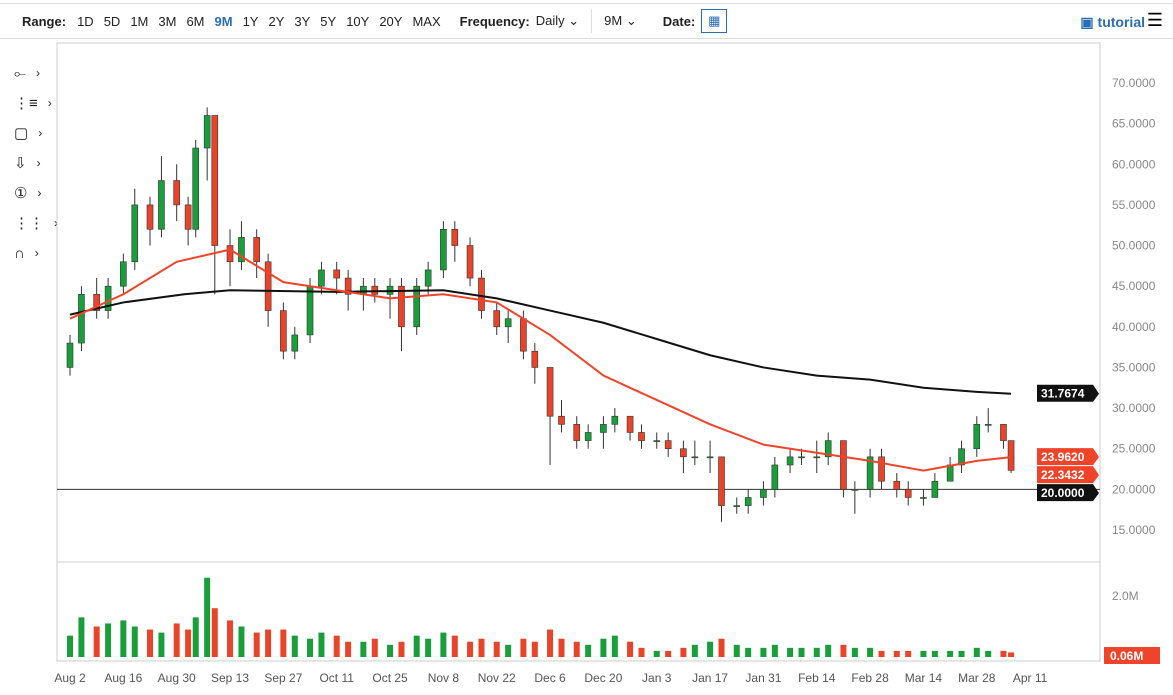 This screenshot has height=695, width=1173. What do you see at coordinates (358, 21) in the screenshot?
I see `range-10Y: 10Y` at bounding box center [358, 21].